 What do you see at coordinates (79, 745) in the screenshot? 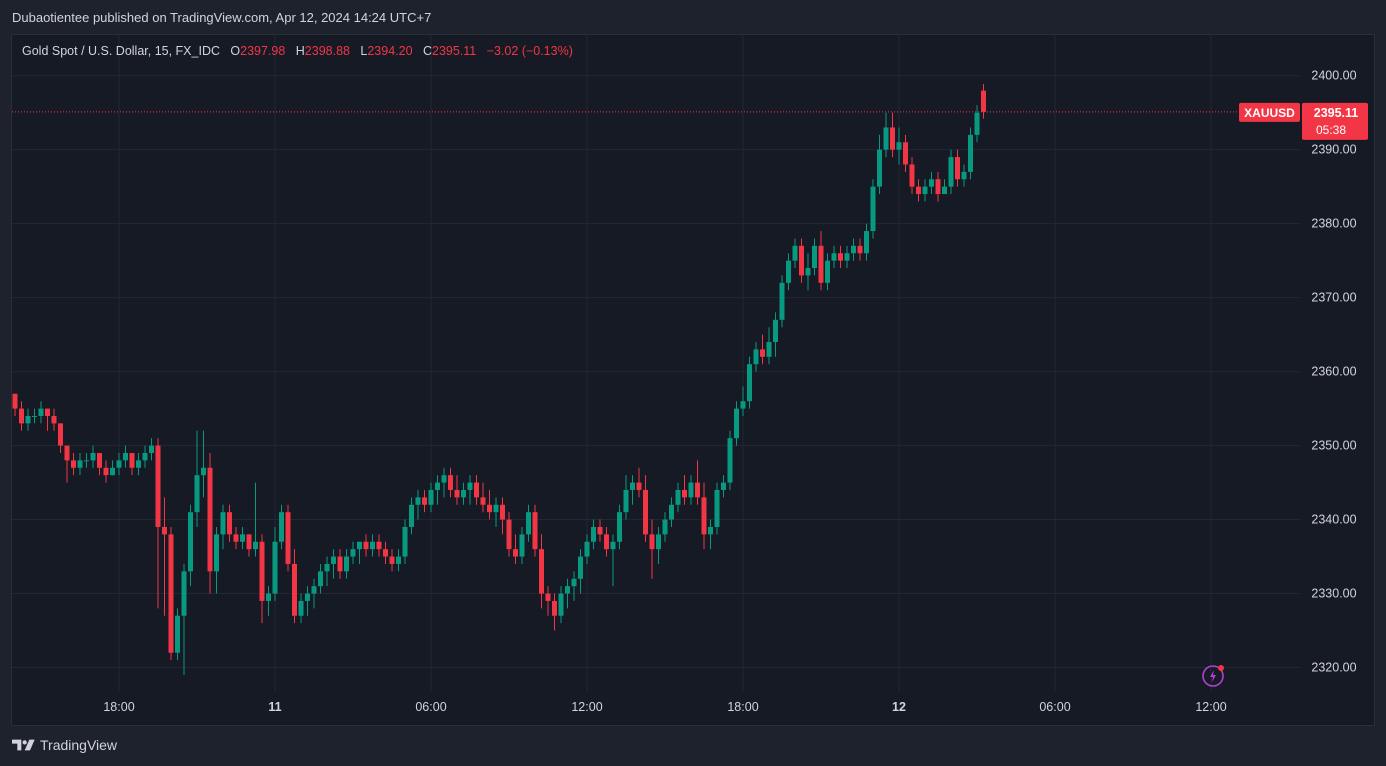
I see `tradingview-brand-label: TradingView` at bounding box center [79, 745].